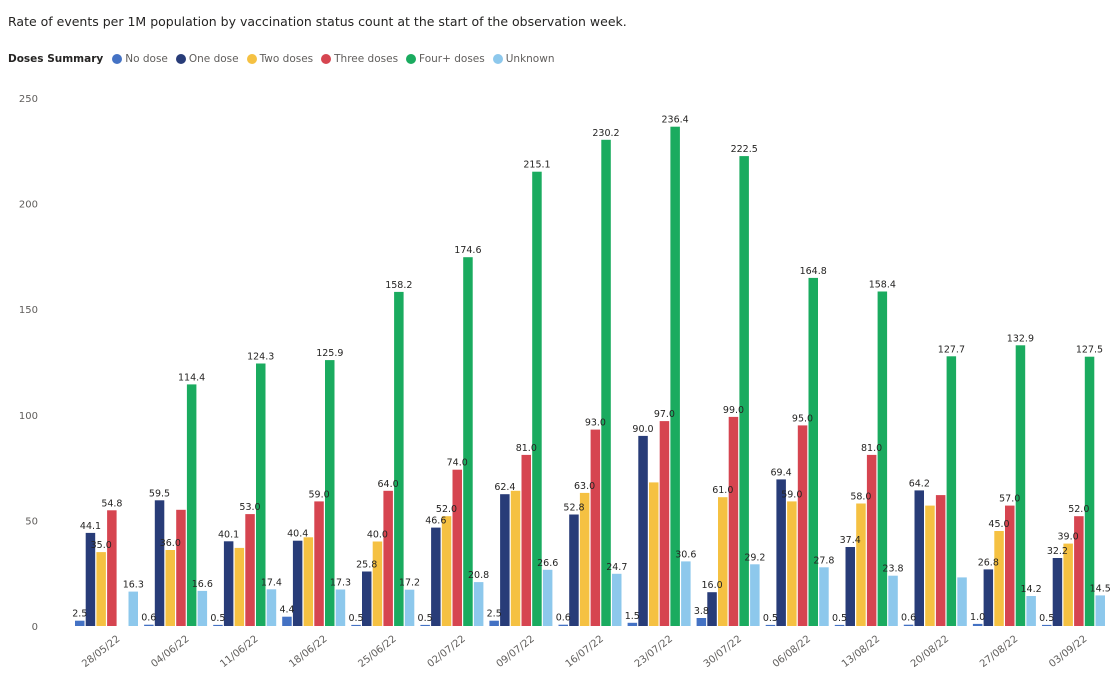 The image size is (1115, 681). What do you see at coordinates (523, 59) in the screenshot?
I see `legend-item-unknown: Unknown` at bounding box center [523, 59].